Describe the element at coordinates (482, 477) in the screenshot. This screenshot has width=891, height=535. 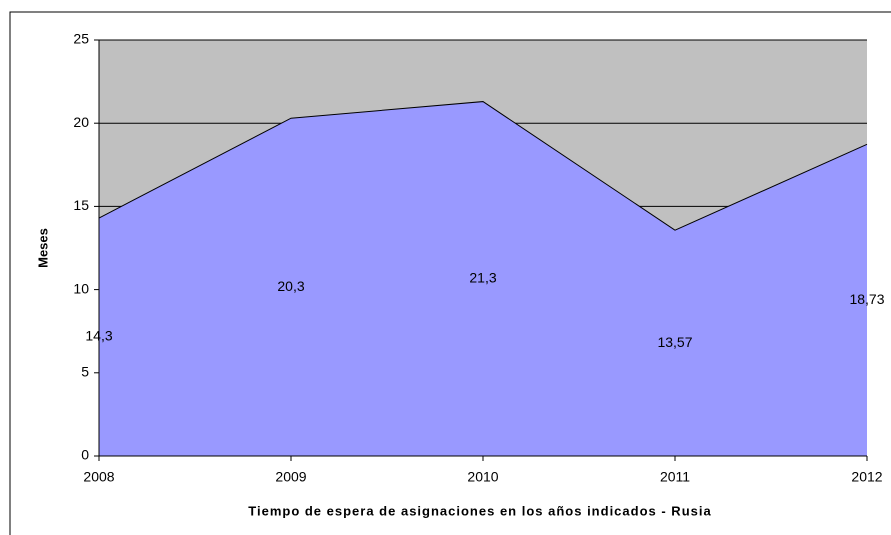
I see `x-tick-label: 2010` at that location.